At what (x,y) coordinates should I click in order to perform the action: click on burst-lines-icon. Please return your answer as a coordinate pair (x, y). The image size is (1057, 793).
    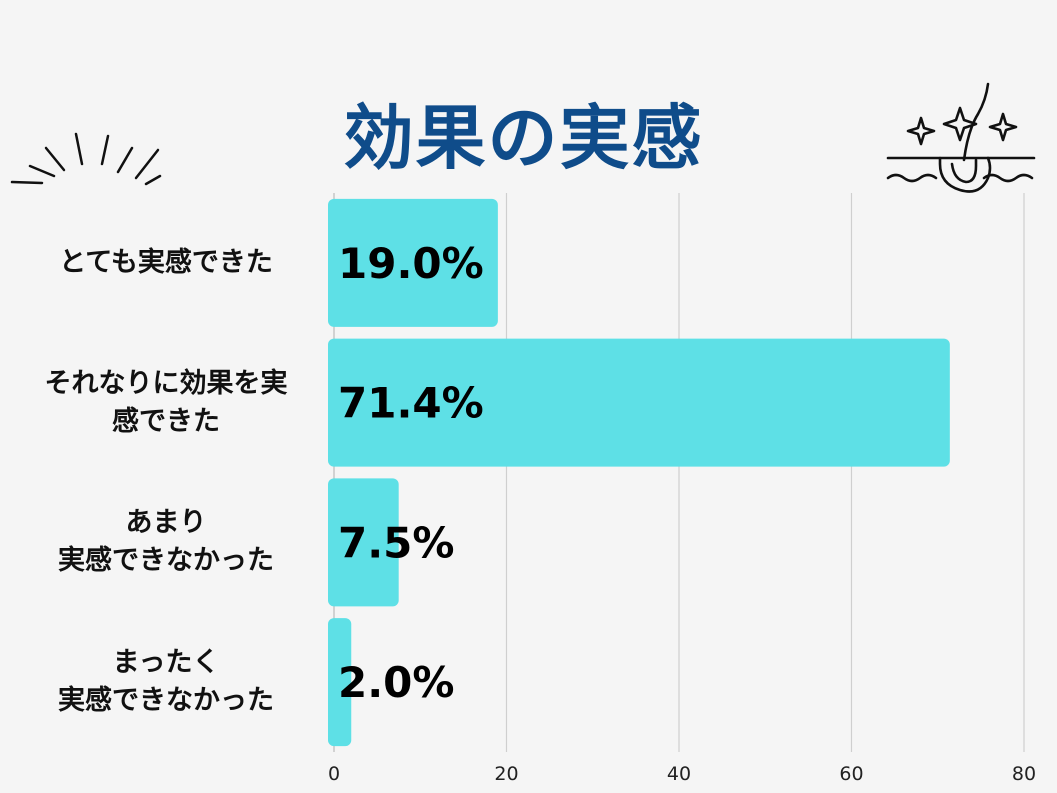
    Looking at the image, I should click on (86, 159).